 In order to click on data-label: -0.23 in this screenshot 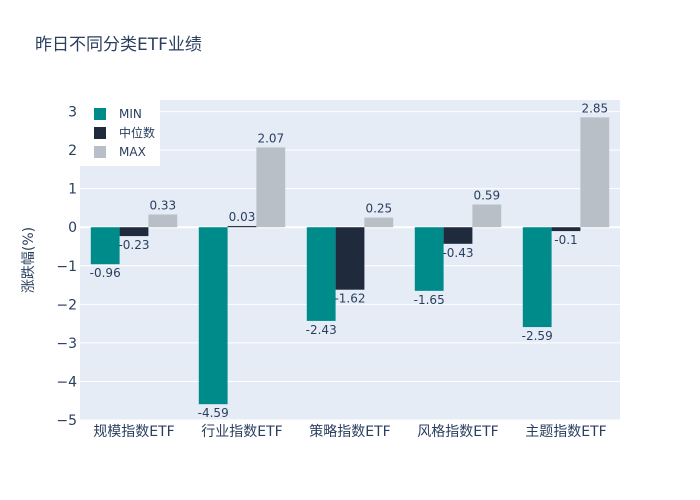, I will do `click(133, 245)`.